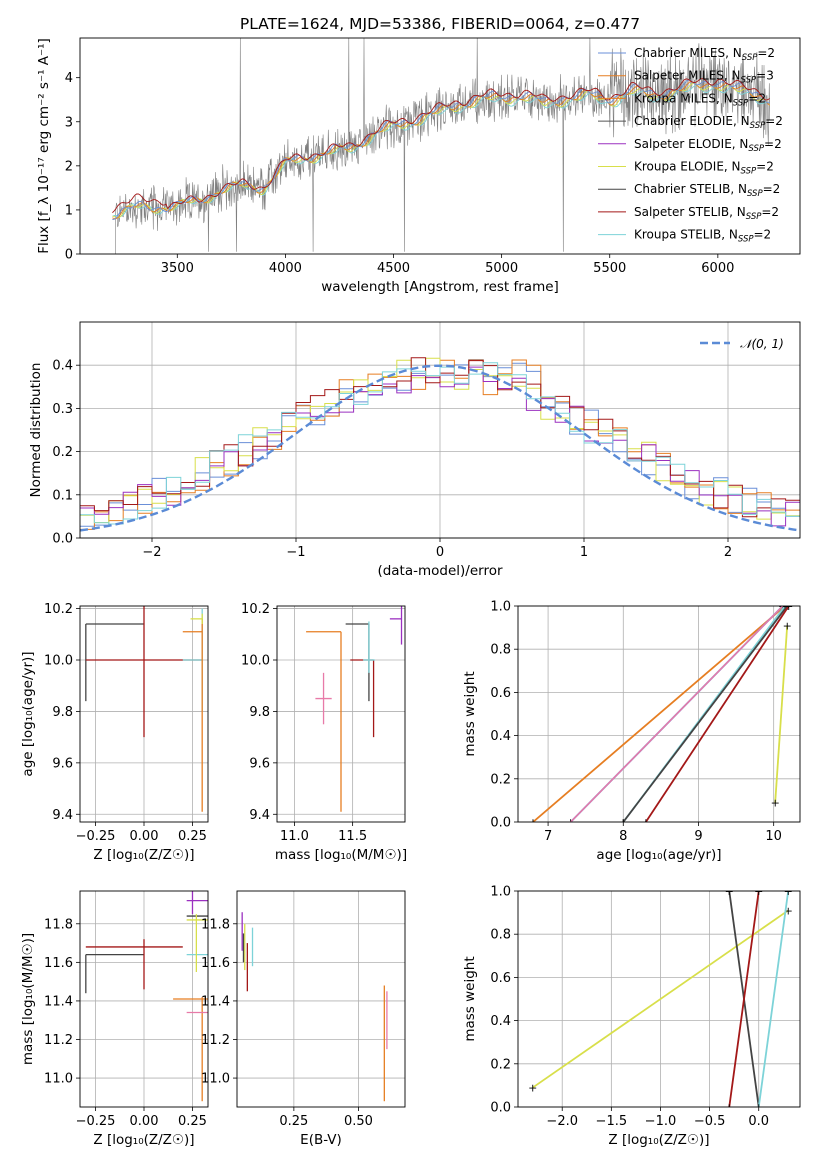 The height and width of the screenshot is (1170, 819). Describe the element at coordinates (62, 763) in the screenshot. I see `y-tick-label: 9.6` at that location.